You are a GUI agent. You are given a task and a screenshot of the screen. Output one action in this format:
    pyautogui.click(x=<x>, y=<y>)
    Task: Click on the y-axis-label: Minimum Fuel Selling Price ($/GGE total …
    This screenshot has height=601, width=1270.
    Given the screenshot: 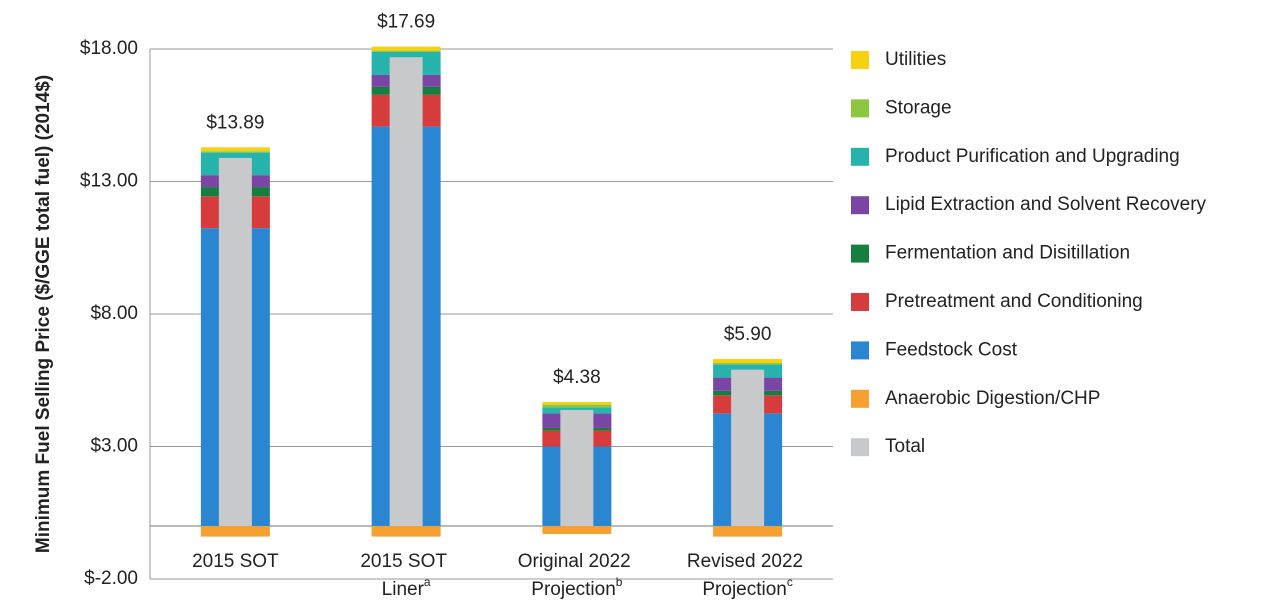 What is the action you would take?
    pyautogui.click(x=43, y=314)
    